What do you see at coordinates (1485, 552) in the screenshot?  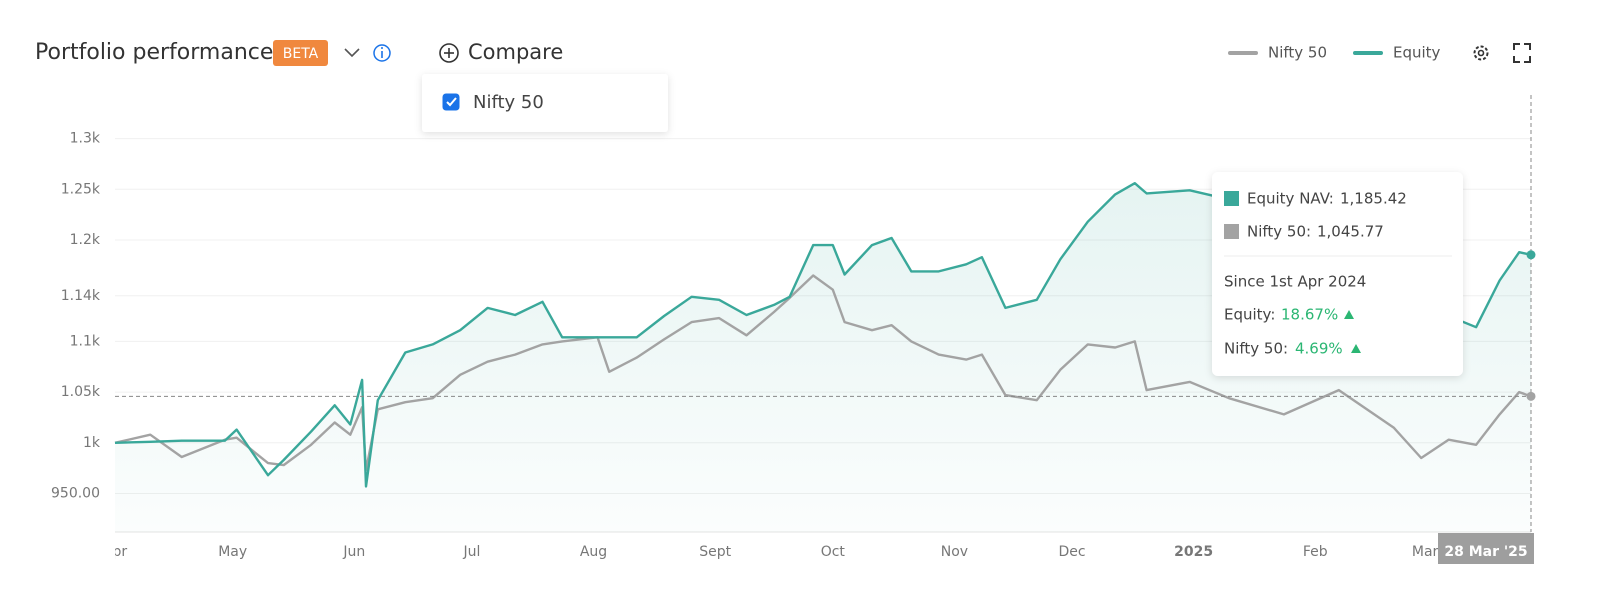 I see `crosshair-label: 28 Mar '25` at bounding box center [1485, 552].